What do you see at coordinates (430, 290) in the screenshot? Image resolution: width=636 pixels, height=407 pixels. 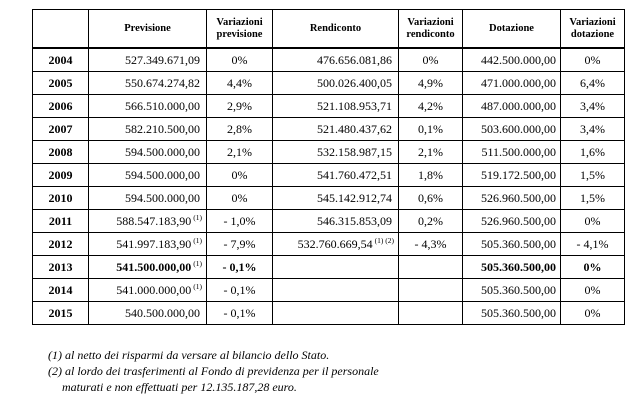 I see `cell-var-rendiconto` at bounding box center [430, 290].